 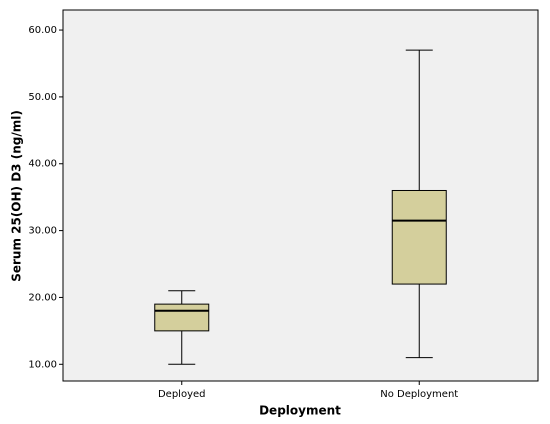 I want to click on y-axis-title: Serum 25(OH) D3 (ng/ml), so click(x=17, y=196).